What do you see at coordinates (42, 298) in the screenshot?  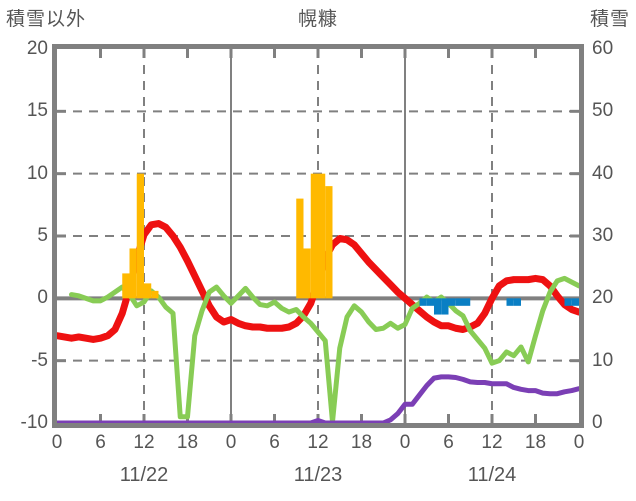 I see `left-axis-tick: 0` at bounding box center [42, 298].